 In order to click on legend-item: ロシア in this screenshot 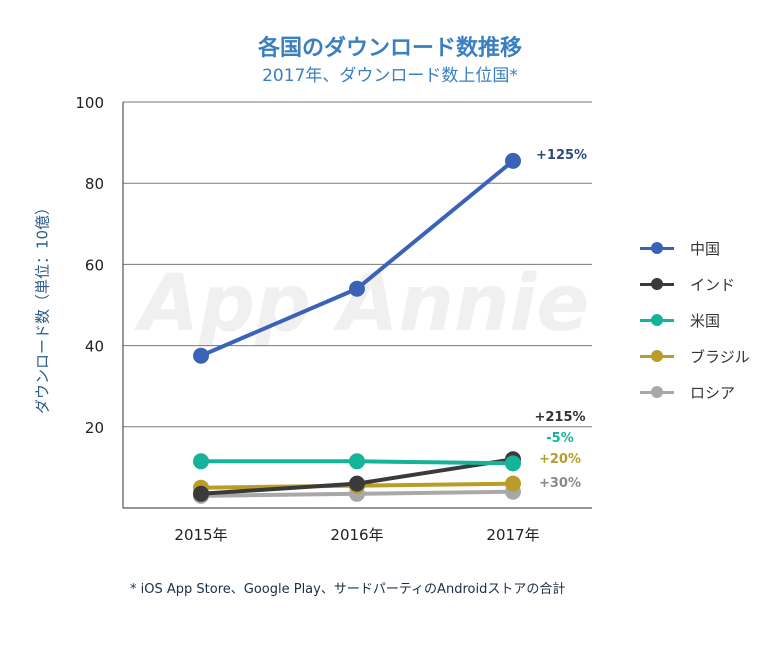, I will do `click(695, 392)`.